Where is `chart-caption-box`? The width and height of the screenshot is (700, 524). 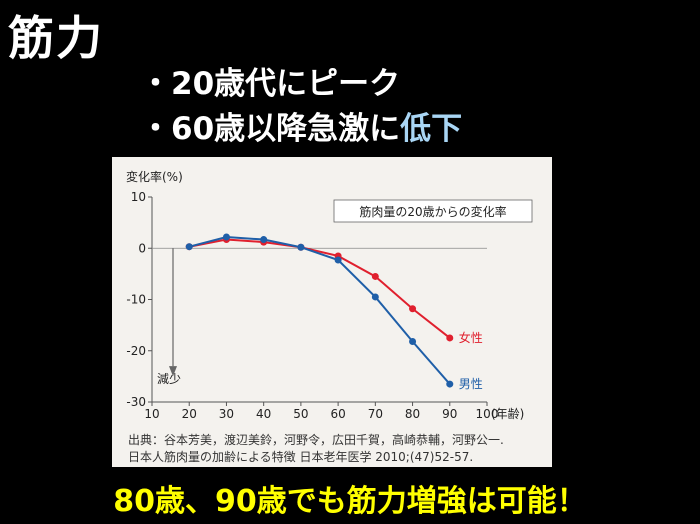
chart-caption-box is located at coordinates (433, 211).